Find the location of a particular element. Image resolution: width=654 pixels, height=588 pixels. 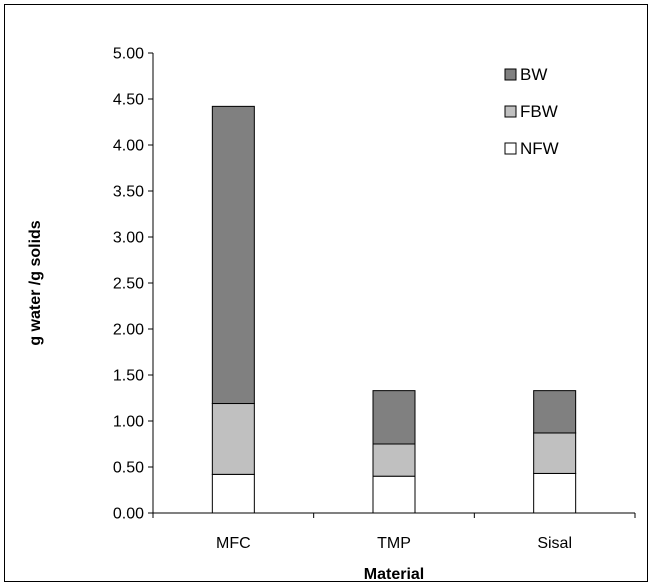

y-tick-label: 4.50 is located at coordinates (128, 100).